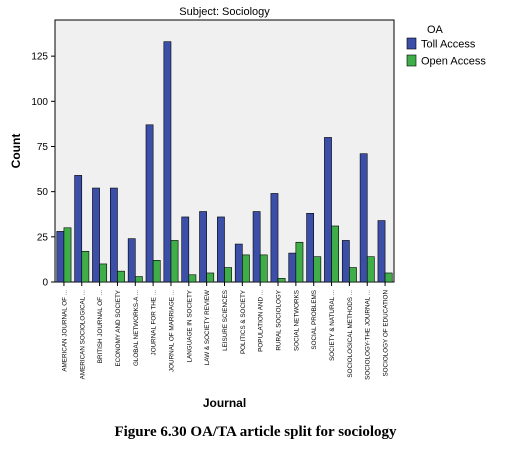 The width and height of the screenshot is (511, 450). What do you see at coordinates (224, 403) in the screenshot?
I see `x-axis-label: Journal` at bounding box center [224, 403].